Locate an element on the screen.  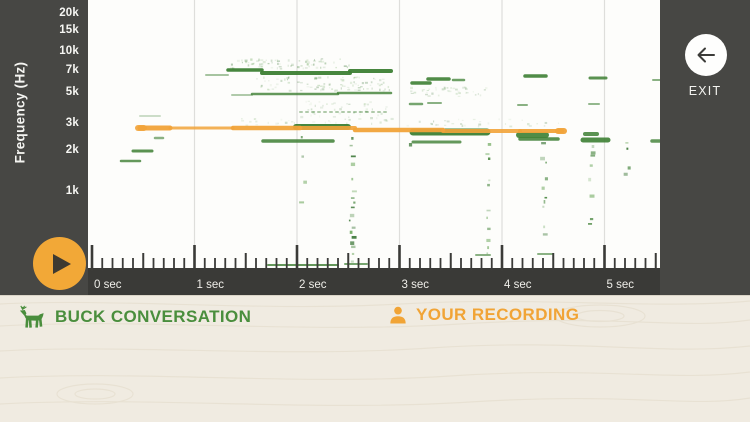
recording-panel-header: YOUR RECORDING is located at coordinates (484, 315).